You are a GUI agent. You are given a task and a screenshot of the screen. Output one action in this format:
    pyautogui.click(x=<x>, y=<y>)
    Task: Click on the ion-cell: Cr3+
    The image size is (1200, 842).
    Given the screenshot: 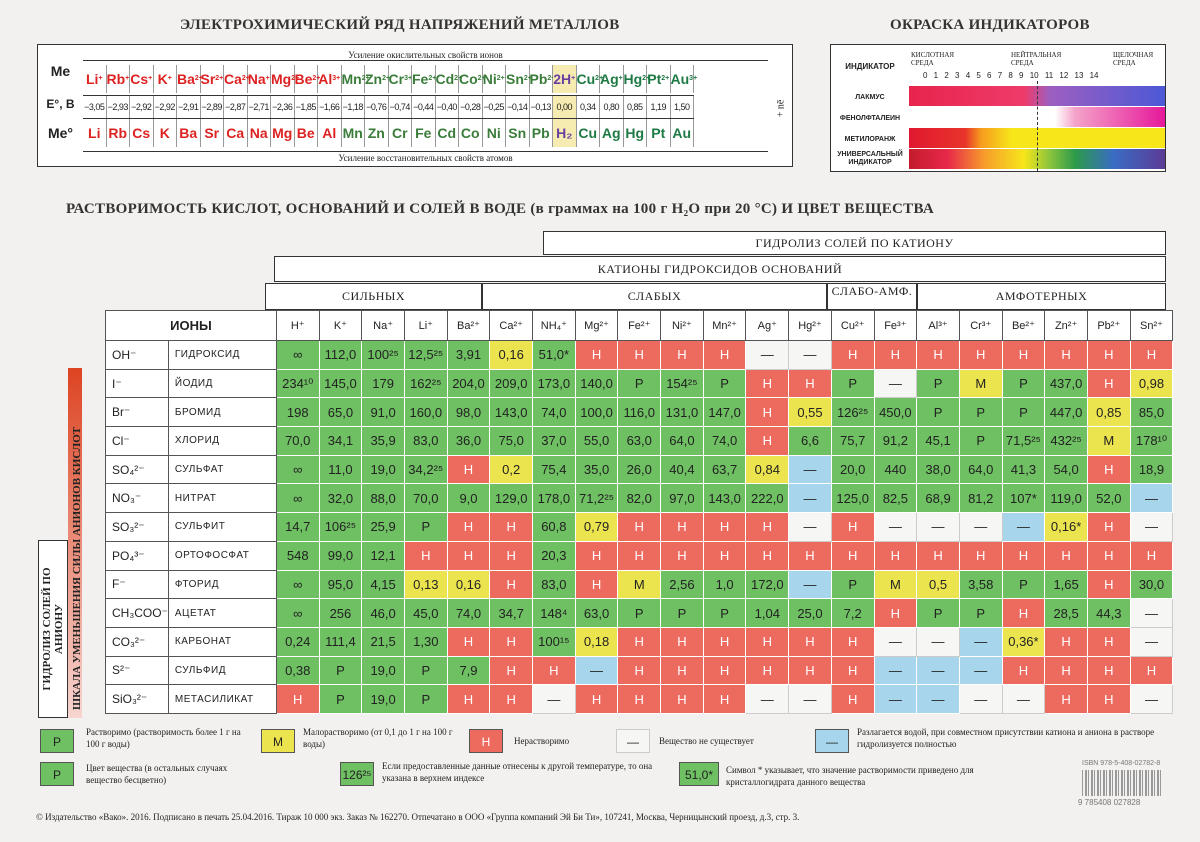 What is the action you would take?
    pyautogui.click(x=400, y=79)
    